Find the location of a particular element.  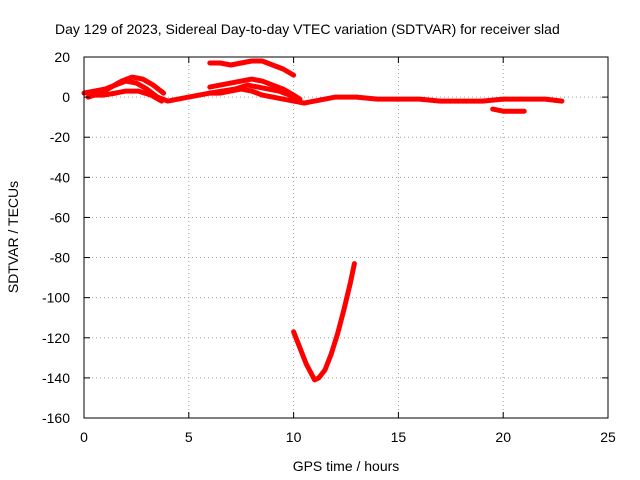

y-tick-label: -120 is located at coordinates (56, 338).